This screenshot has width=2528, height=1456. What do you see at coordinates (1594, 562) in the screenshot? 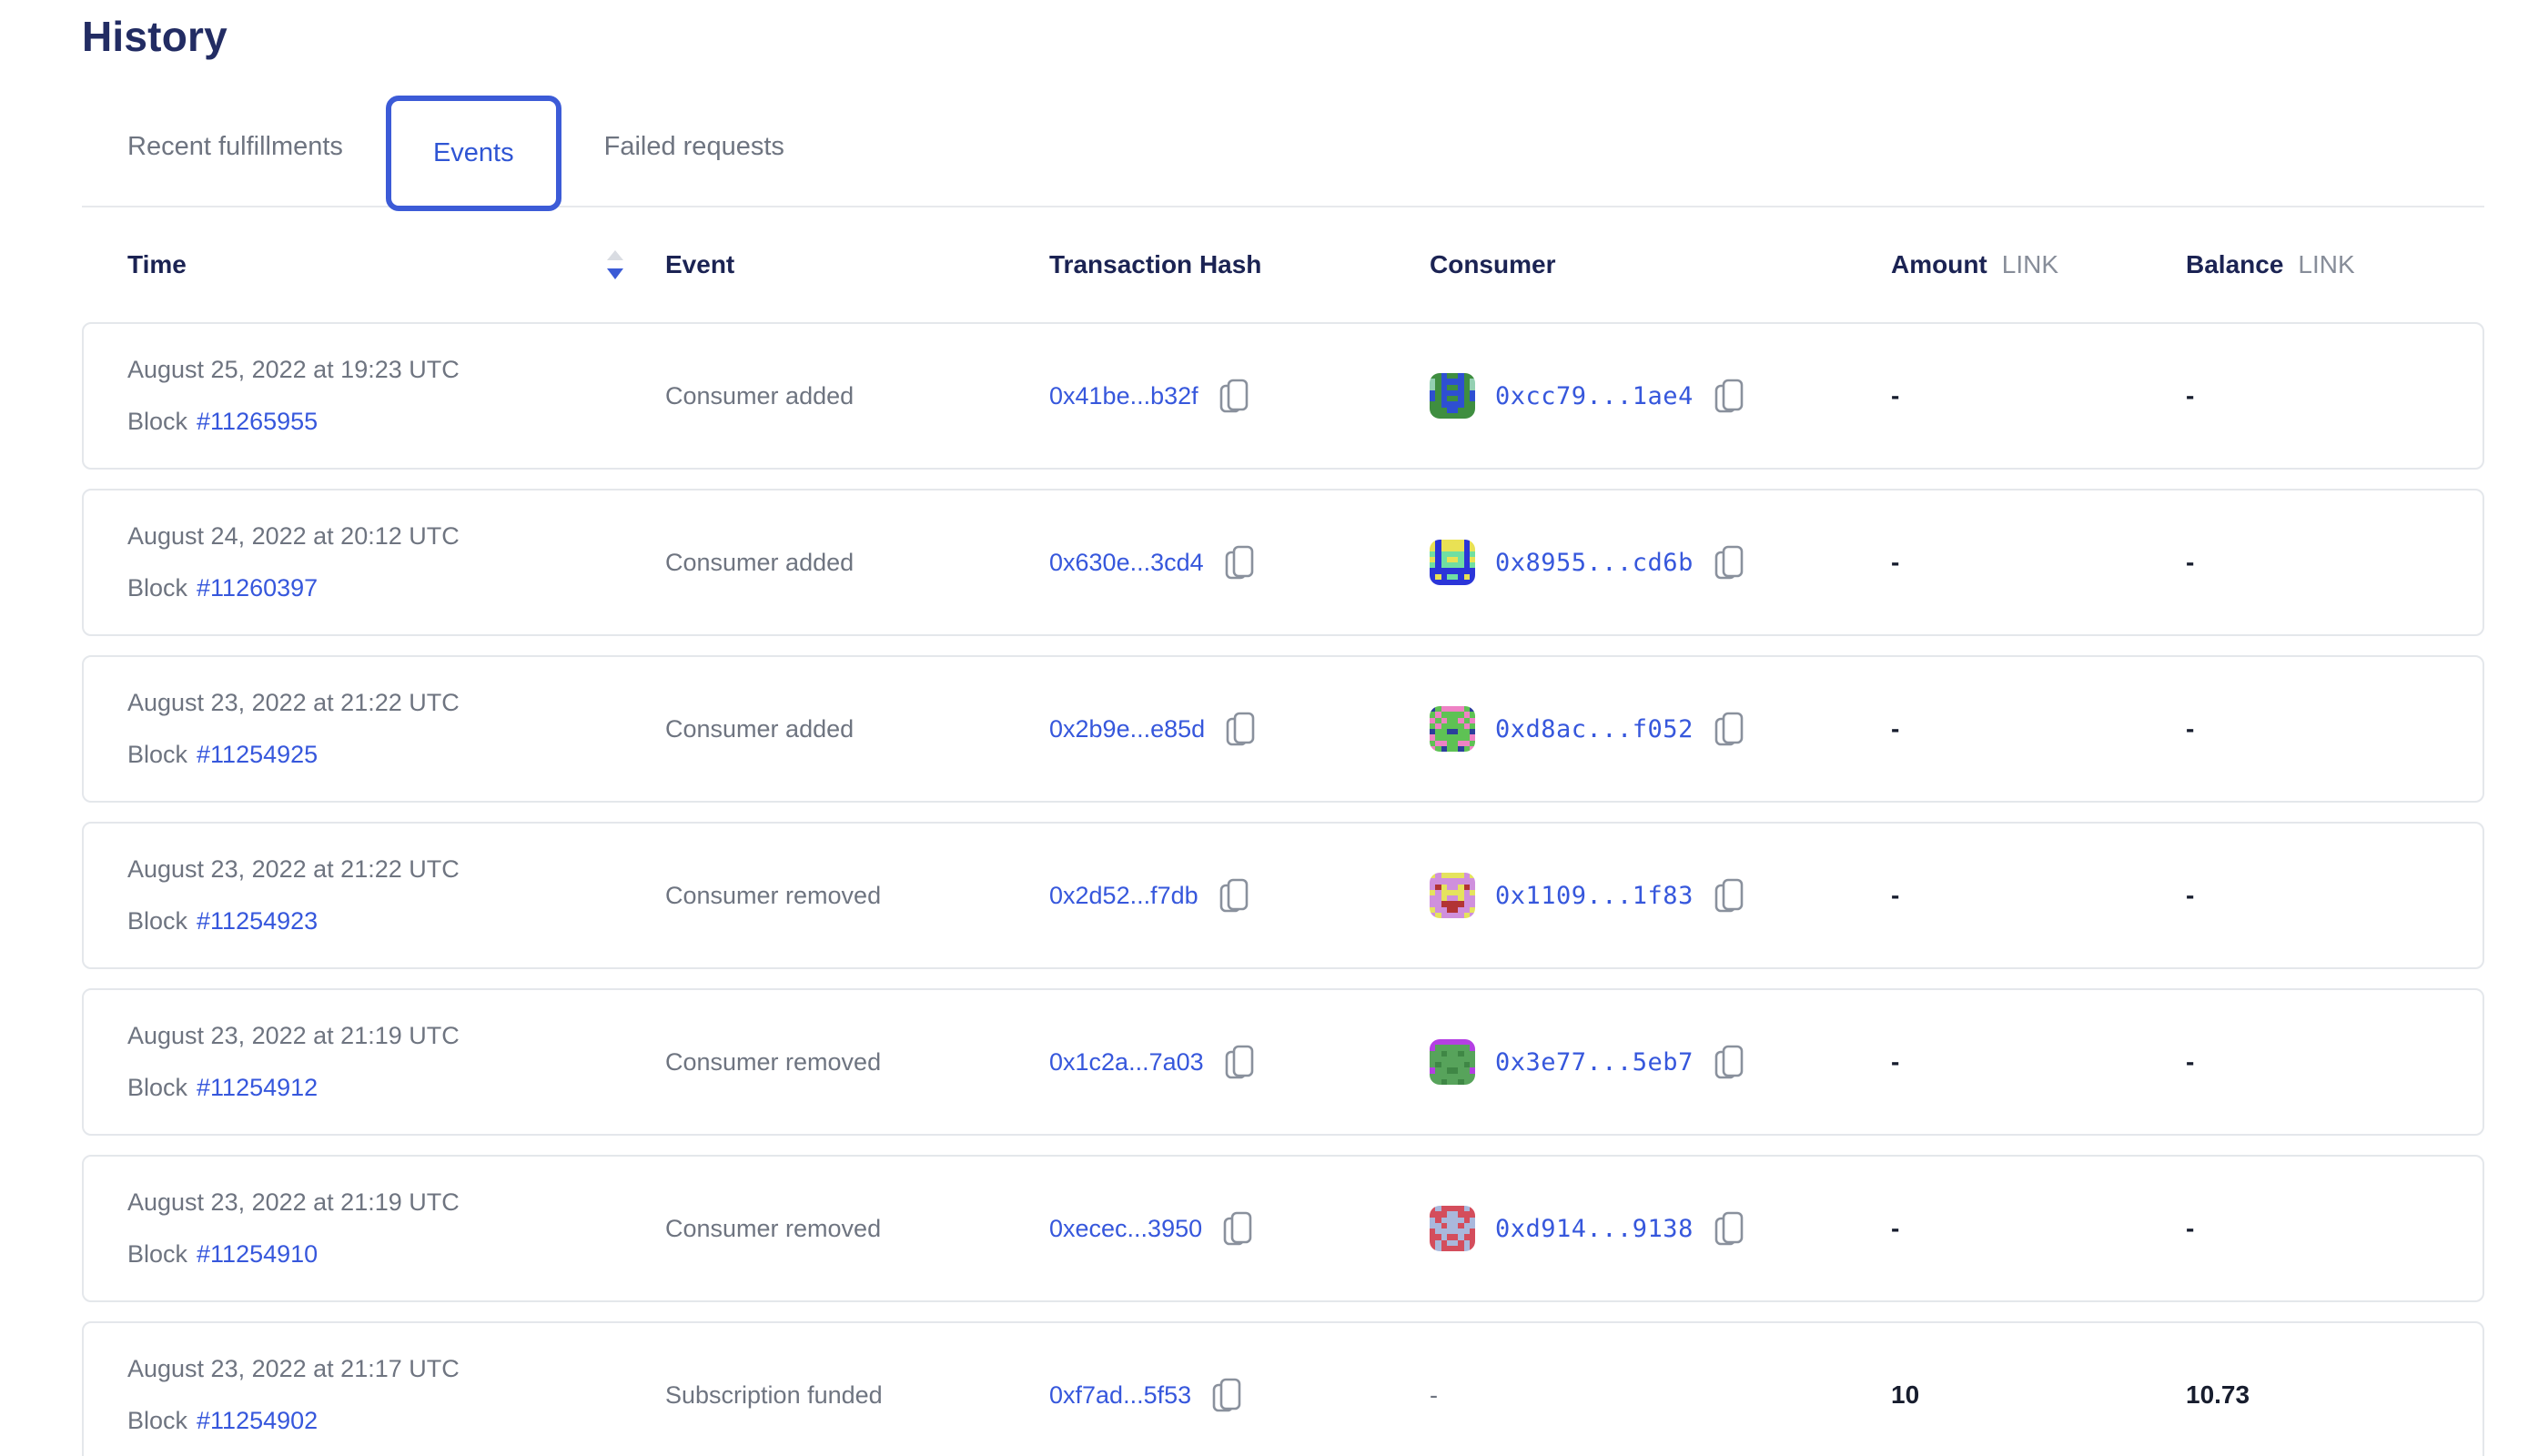
I see `consumer-address-link: 0x8955...cd6b` at bounding box center [1594, 562].